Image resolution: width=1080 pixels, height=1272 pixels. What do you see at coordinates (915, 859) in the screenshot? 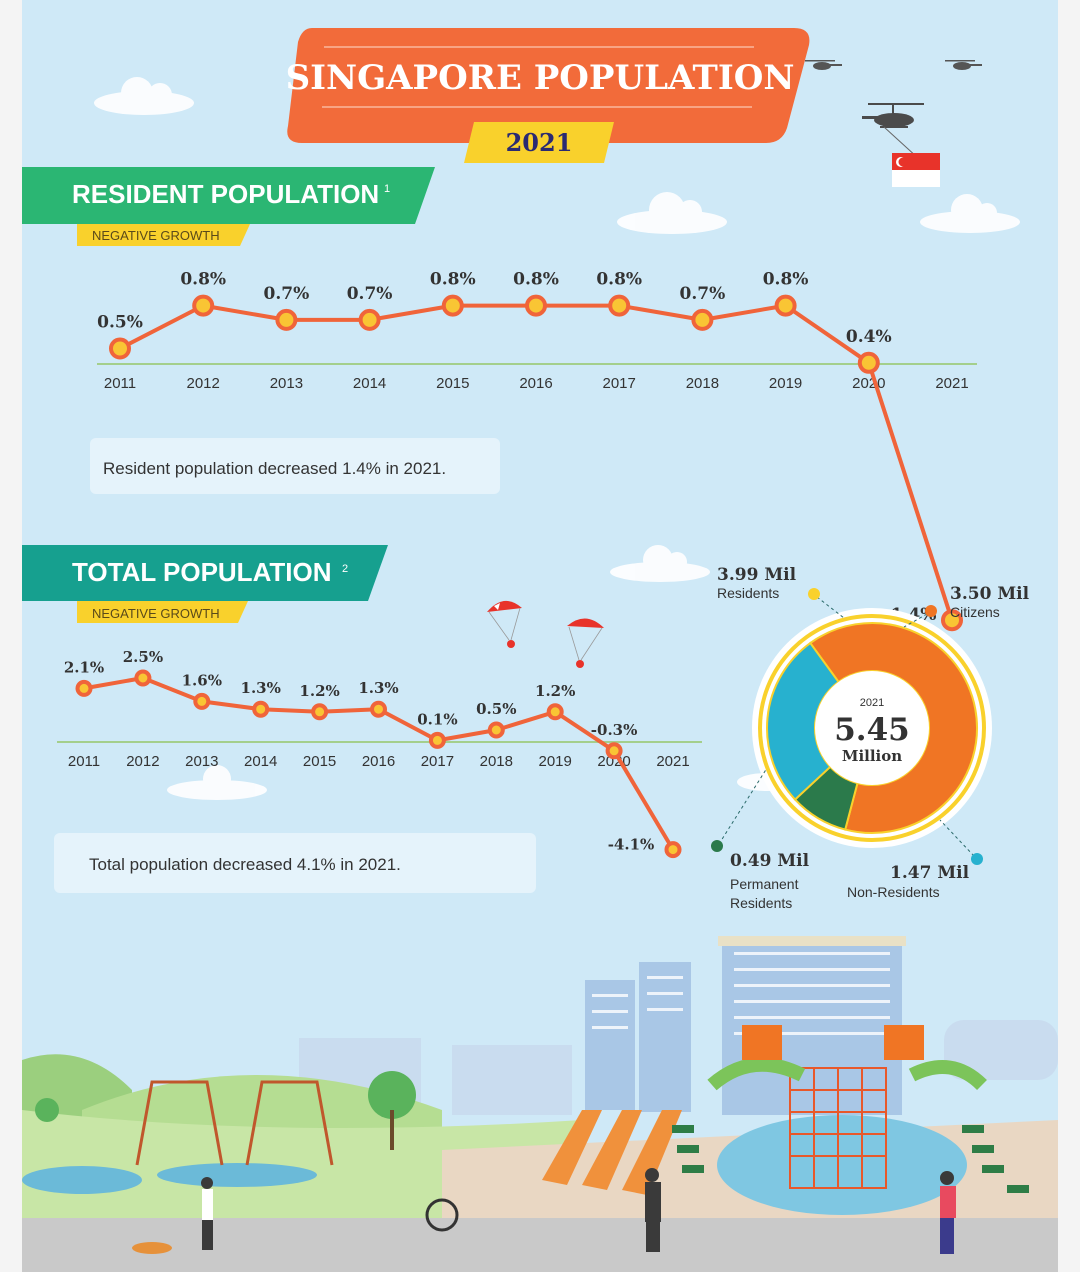
I see `callout-non-residents: 1.47 Mil Non-Residents` at bounding box center [915, 859].